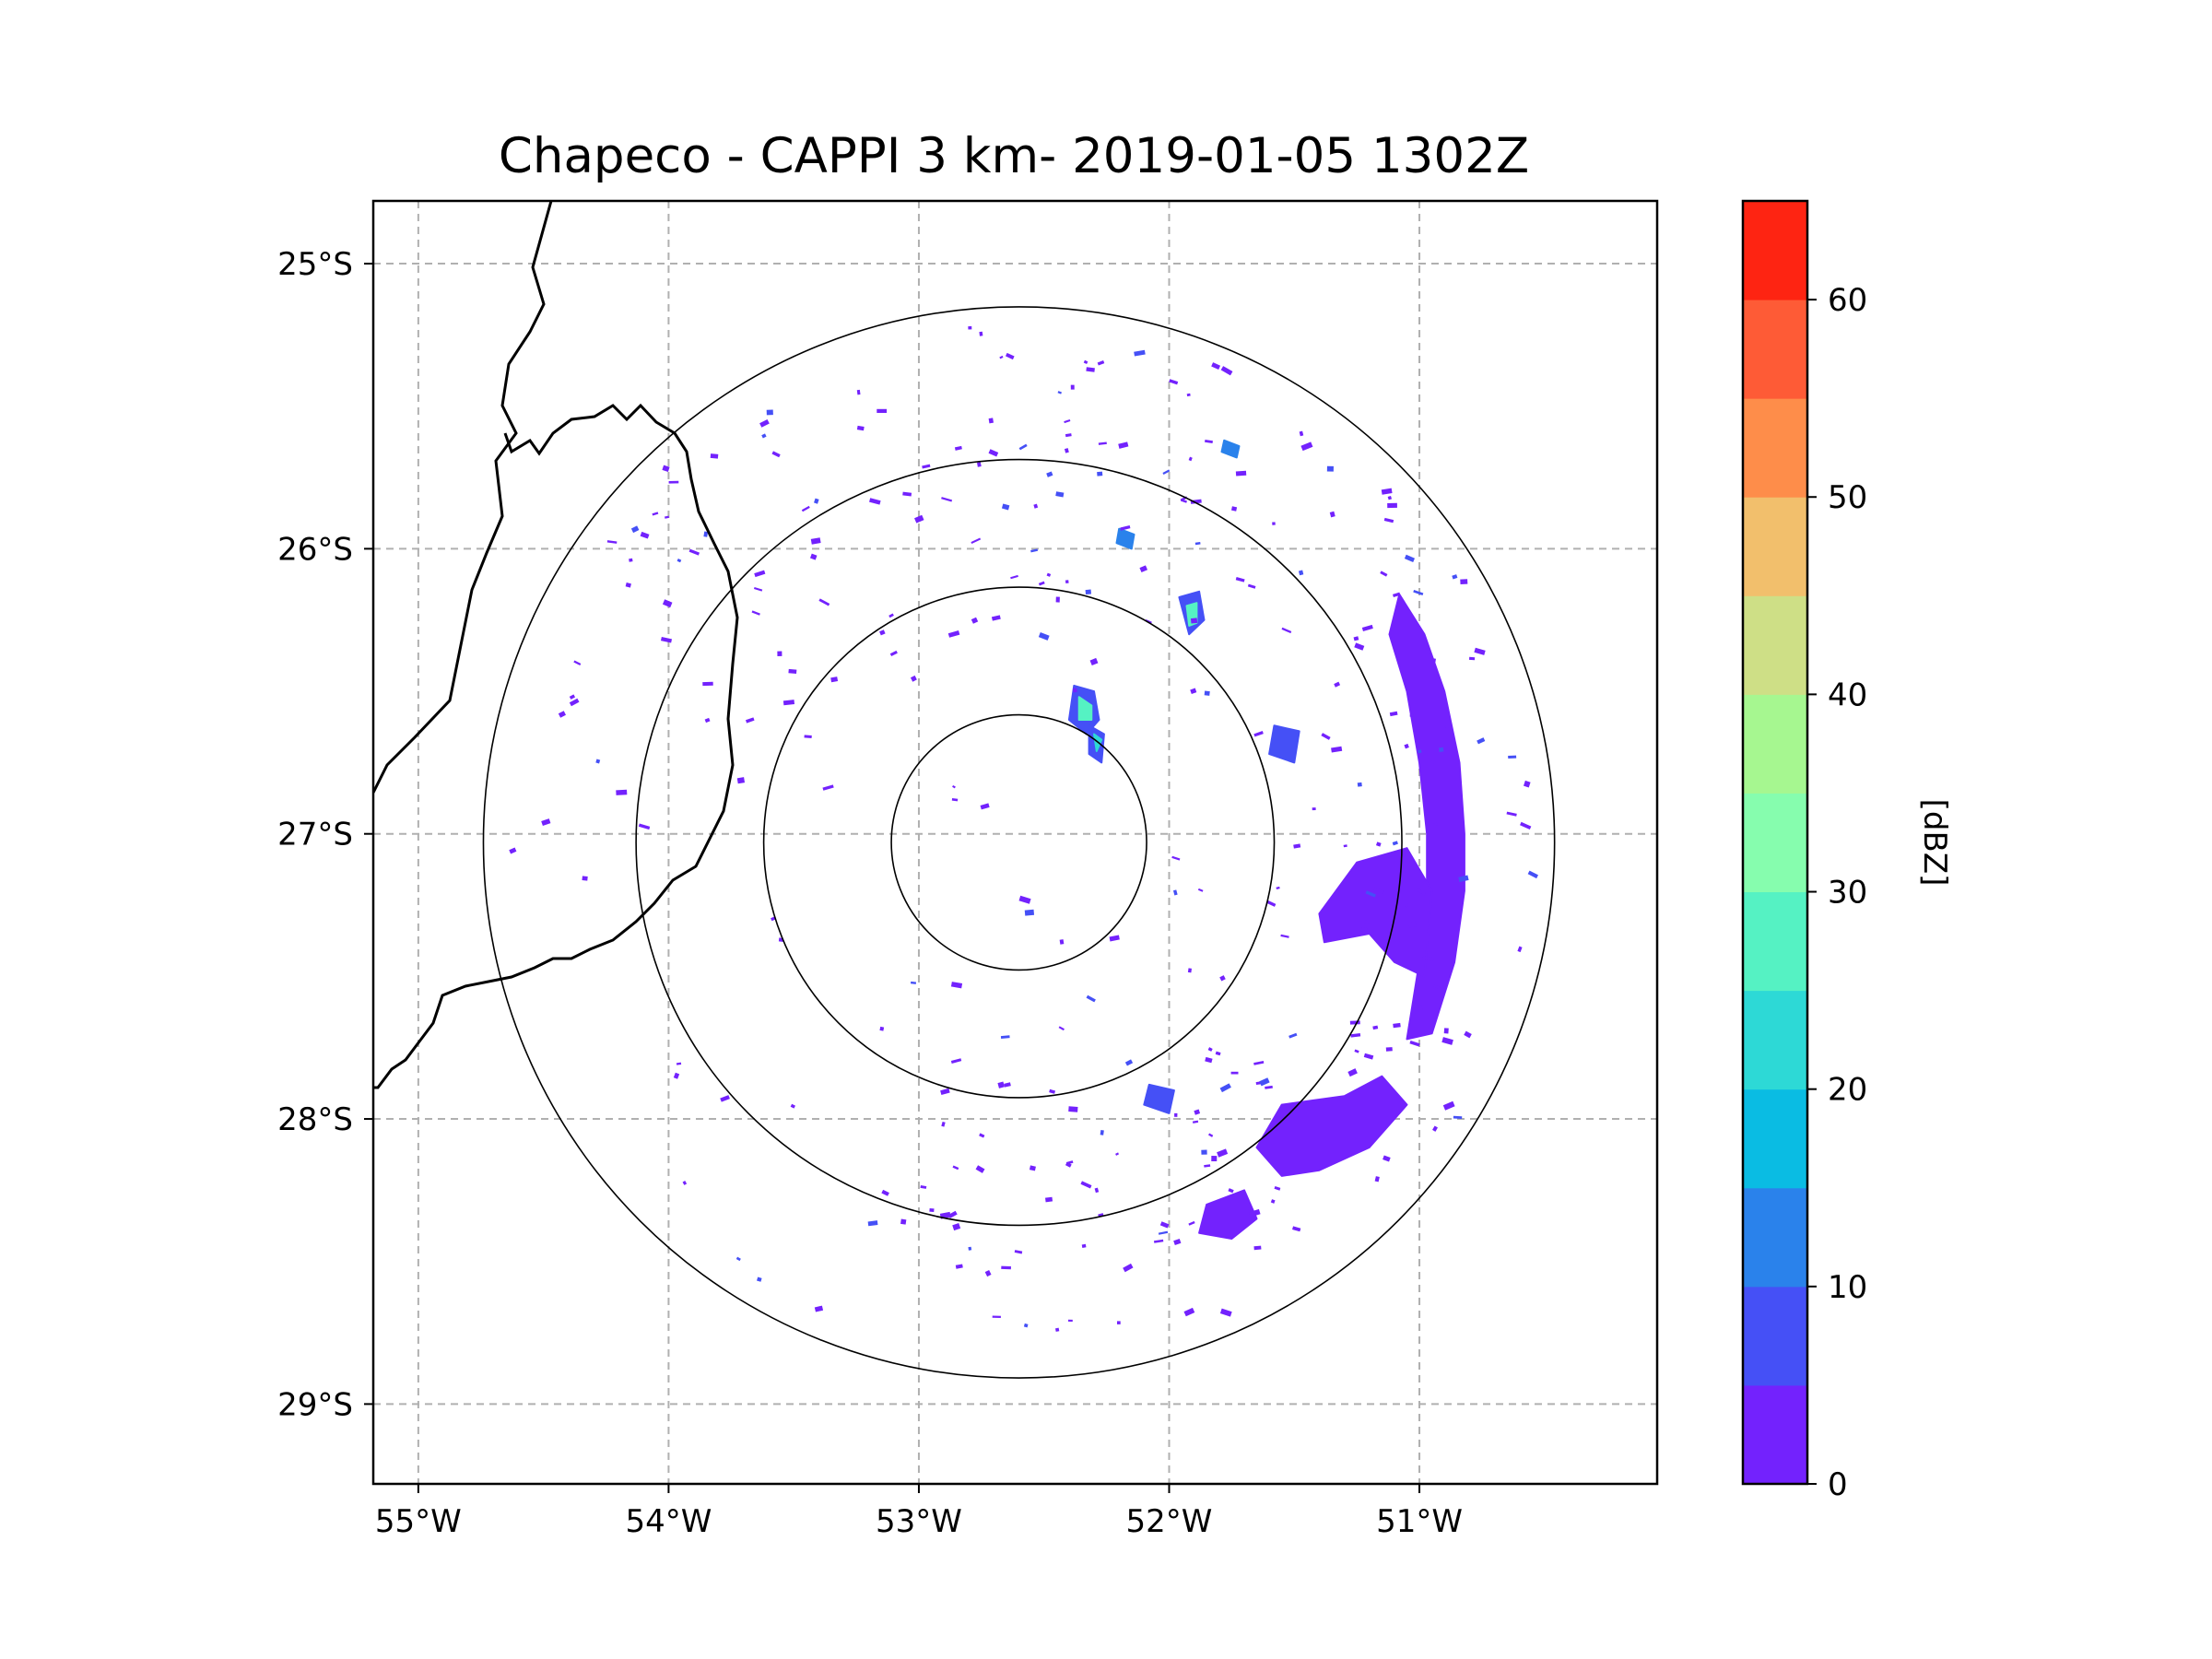 The height and width of the screenshot is (1659, 2212). I want to click on echo-southeast-cluster, so click(1331, 1126).